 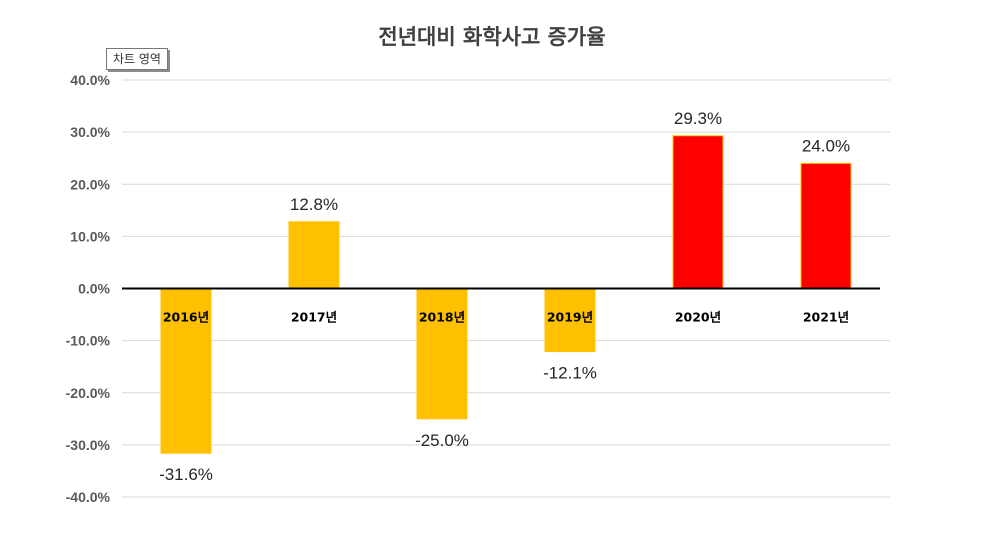 What do you see at coordinates (506, 317) in the screenshot?
I see `category-labels: 2016년 2017년 2018년 2019년 2020년 2021년` at bounding box center [506, 317].